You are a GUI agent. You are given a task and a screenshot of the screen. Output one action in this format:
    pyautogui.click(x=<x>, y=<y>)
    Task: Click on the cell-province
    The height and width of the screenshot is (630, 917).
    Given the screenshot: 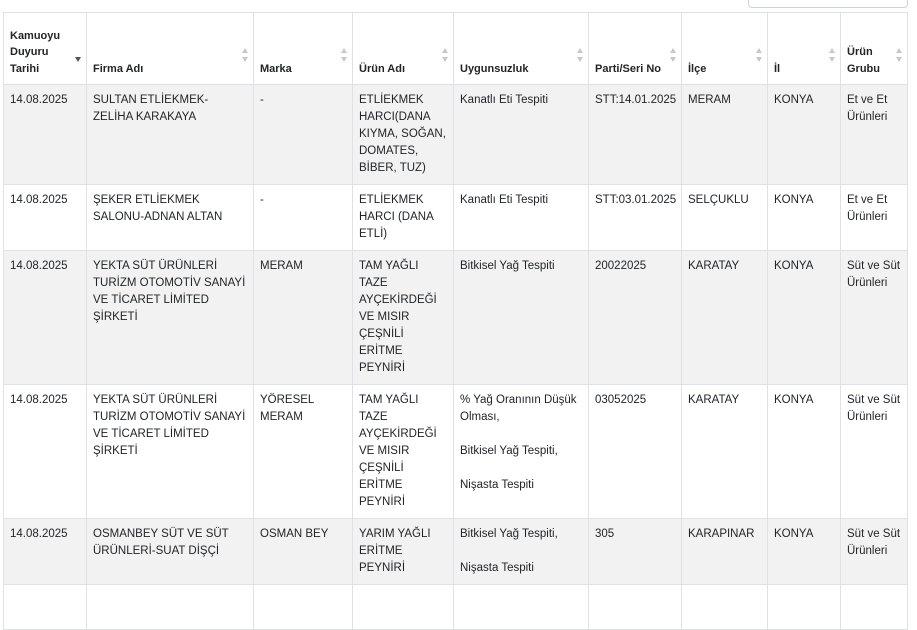 What is the action you would take?
    pyautogui.click(x=804, y=607)
    